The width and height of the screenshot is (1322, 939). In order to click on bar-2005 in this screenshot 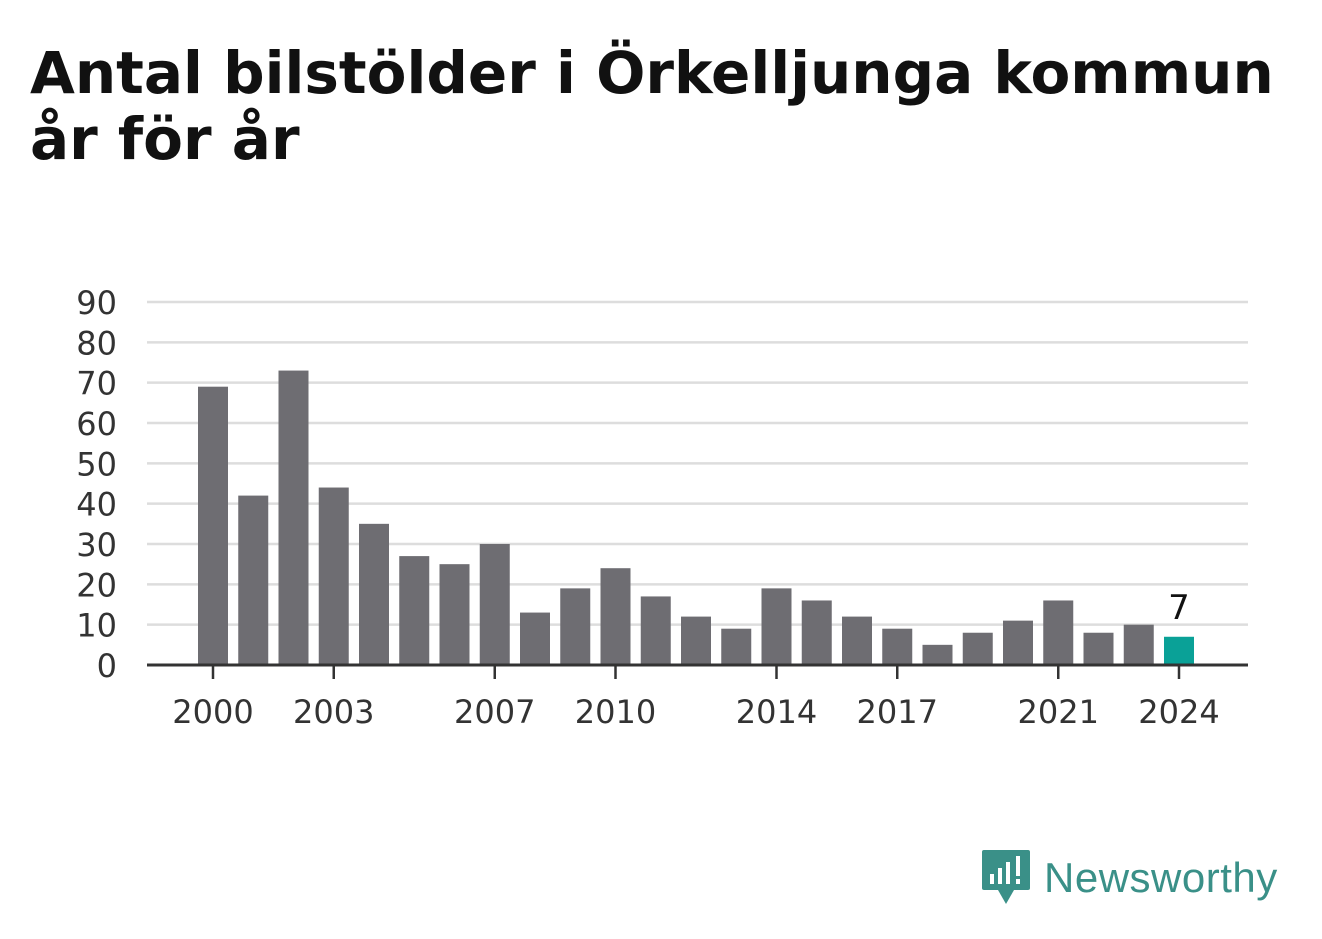, I will do `click(414, 610)`.